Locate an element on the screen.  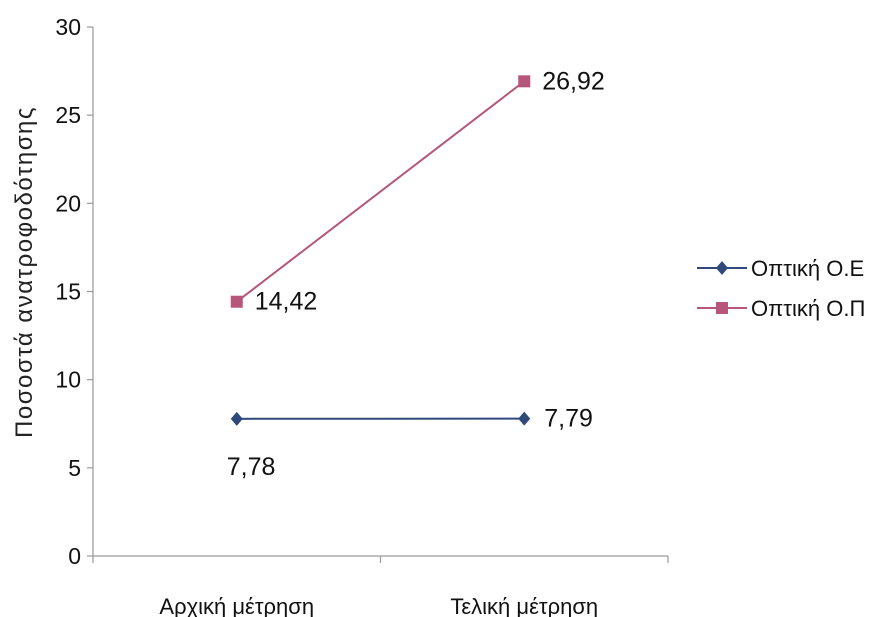
data-label: 7,78 is located at coordinates (251, 467).